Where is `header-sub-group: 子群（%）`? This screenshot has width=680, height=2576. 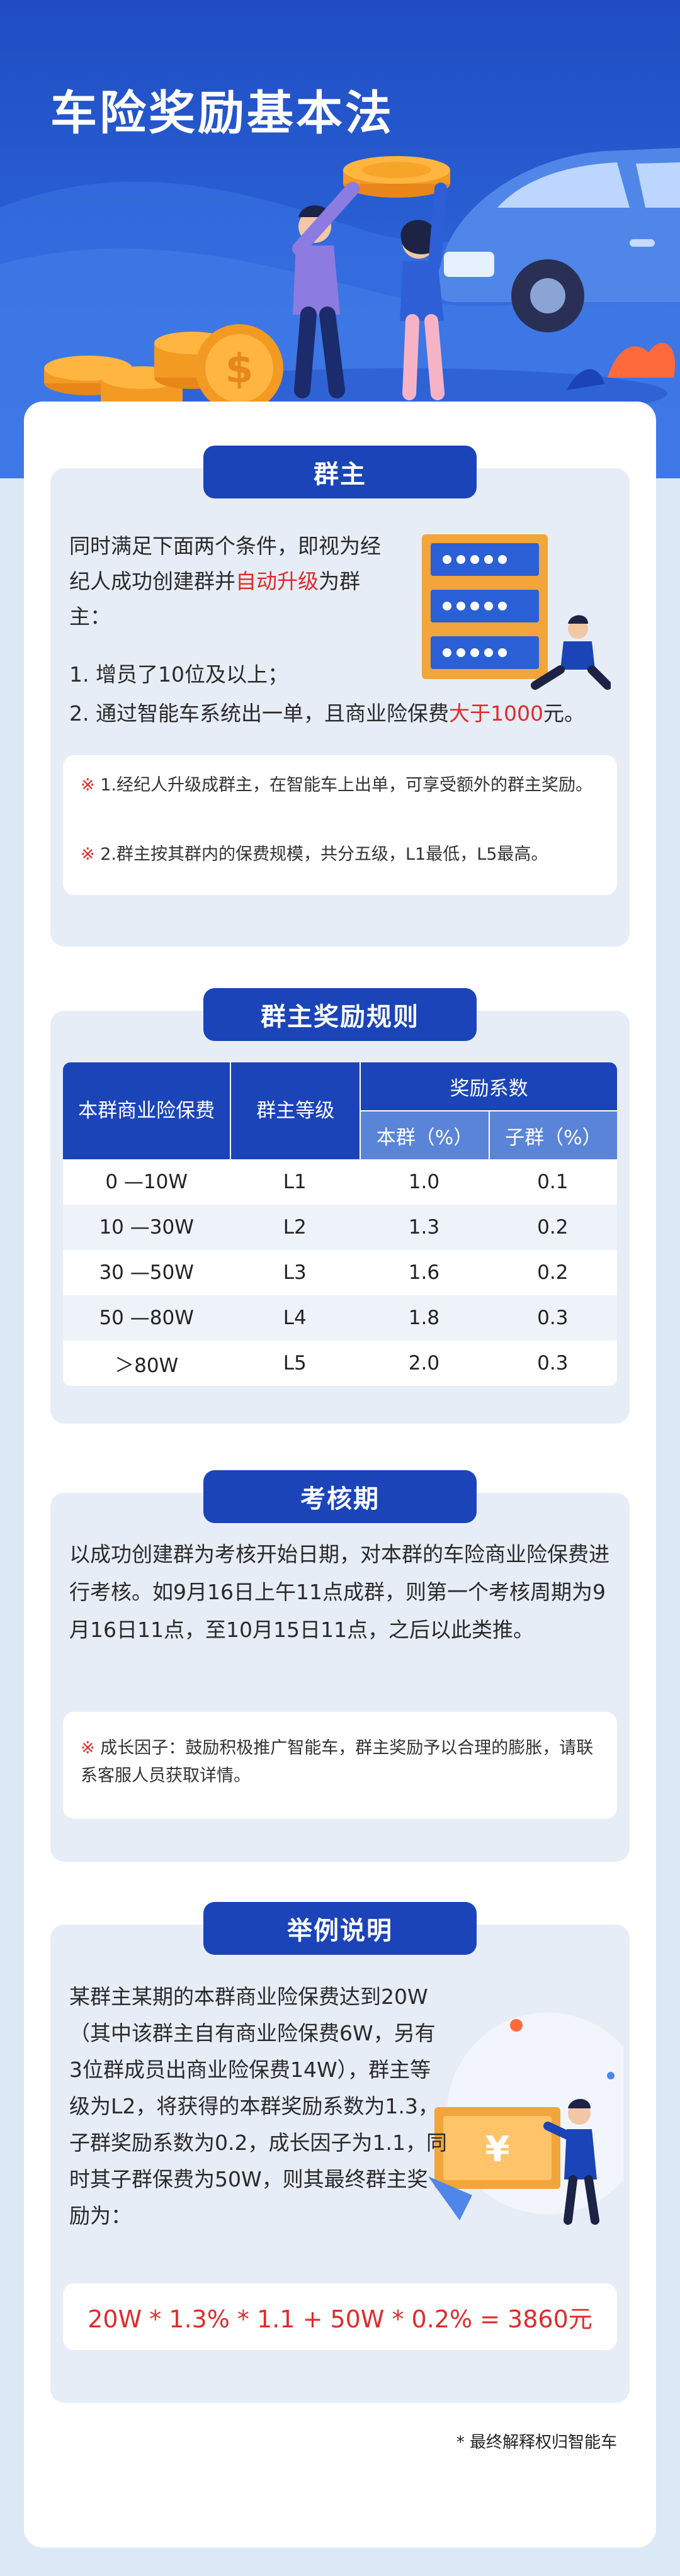
header-sub-group: 子群（%） is located at coordinates (552, 1134).